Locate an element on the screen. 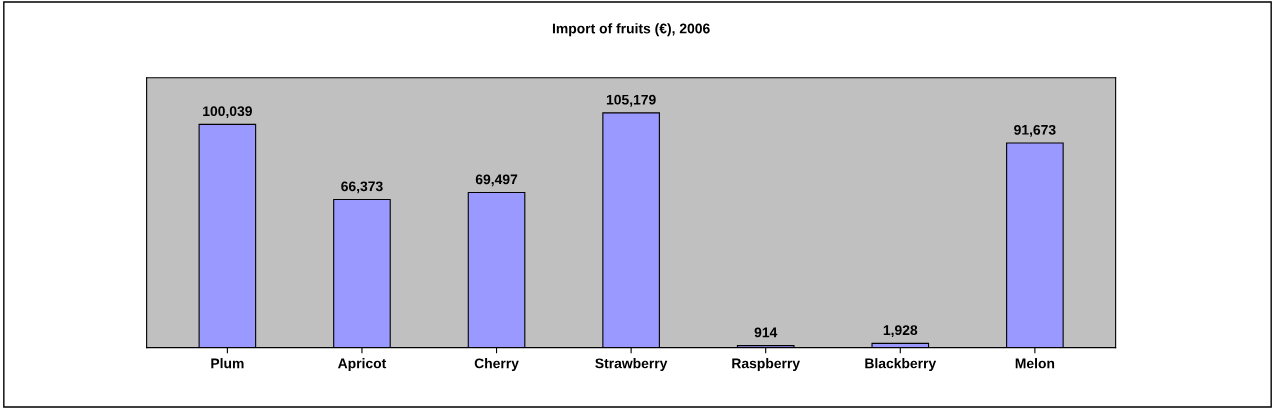 This screenshot has height=409, width=1275. data-label: 100,039 is located at coordinates (227, 112).